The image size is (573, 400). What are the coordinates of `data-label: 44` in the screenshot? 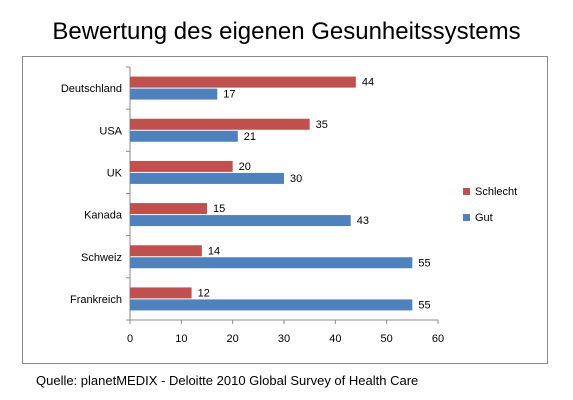 It's located at (368, 83).